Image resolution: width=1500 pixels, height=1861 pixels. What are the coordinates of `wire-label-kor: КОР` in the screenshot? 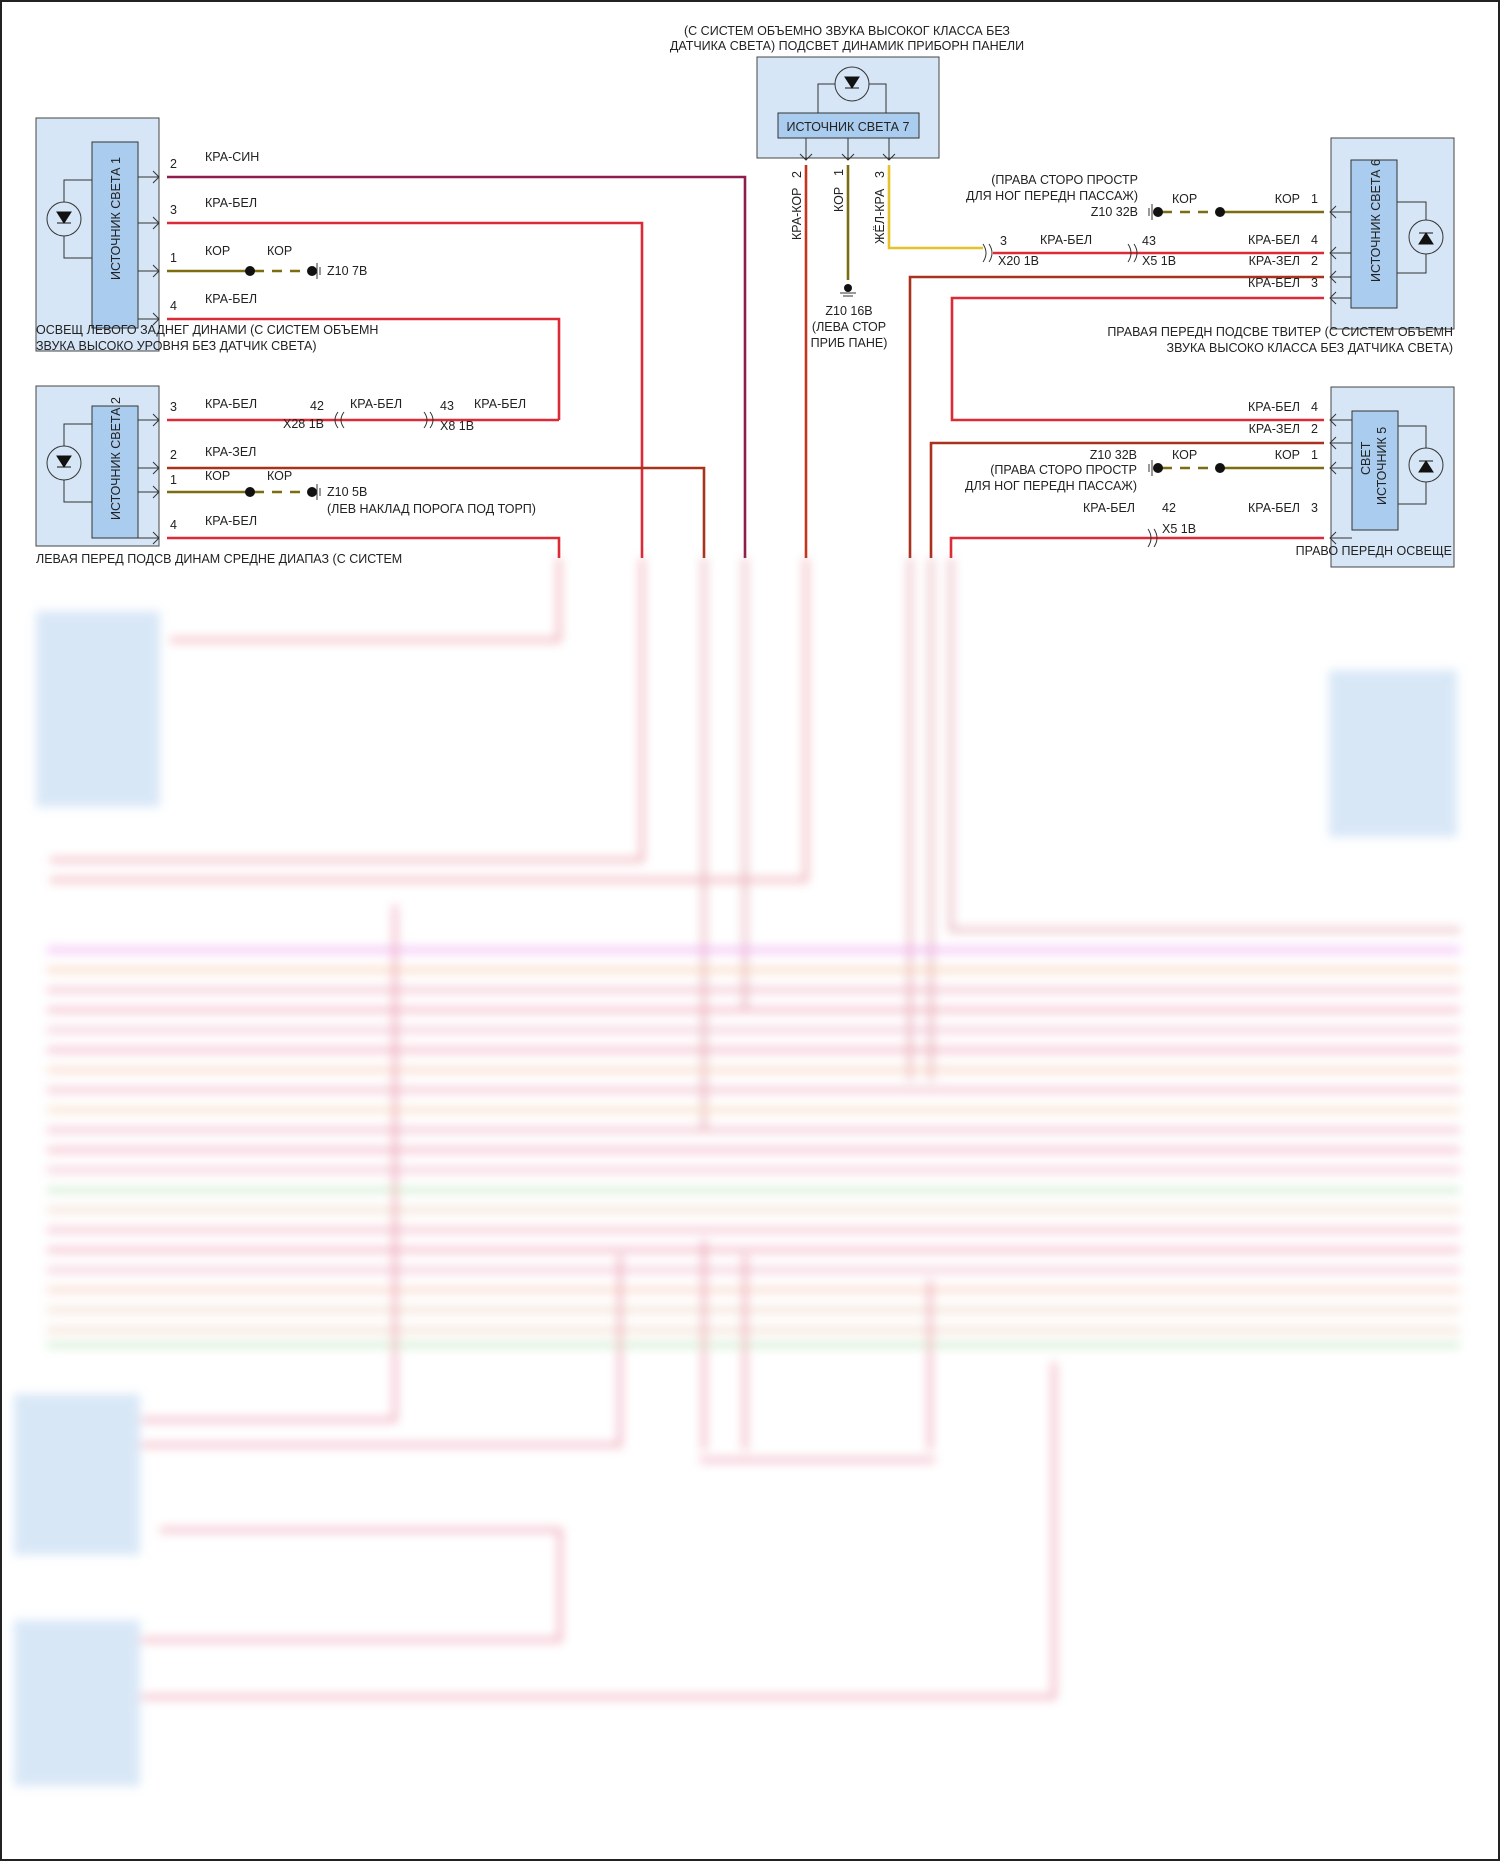 It's located at (839, 199).